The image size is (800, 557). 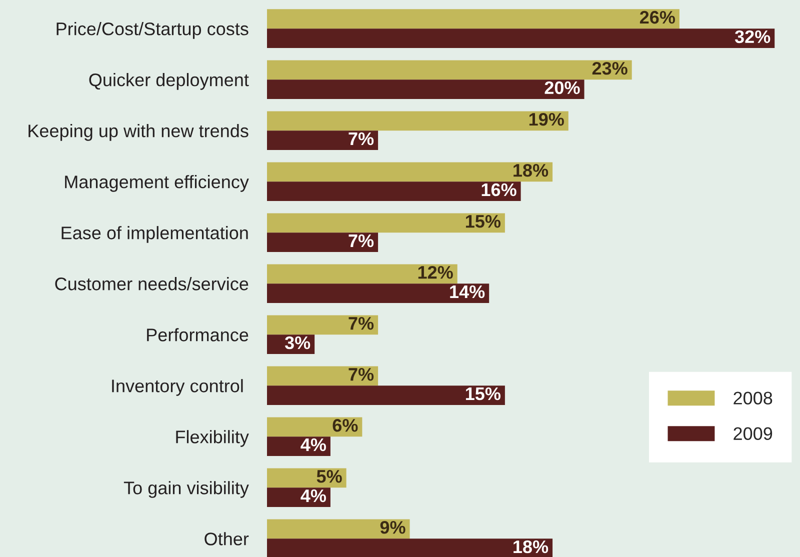 What do you see at coordinates (610, 68) in the screenshot?
I see `data-label: 23%` at bounding box center [610, 68].